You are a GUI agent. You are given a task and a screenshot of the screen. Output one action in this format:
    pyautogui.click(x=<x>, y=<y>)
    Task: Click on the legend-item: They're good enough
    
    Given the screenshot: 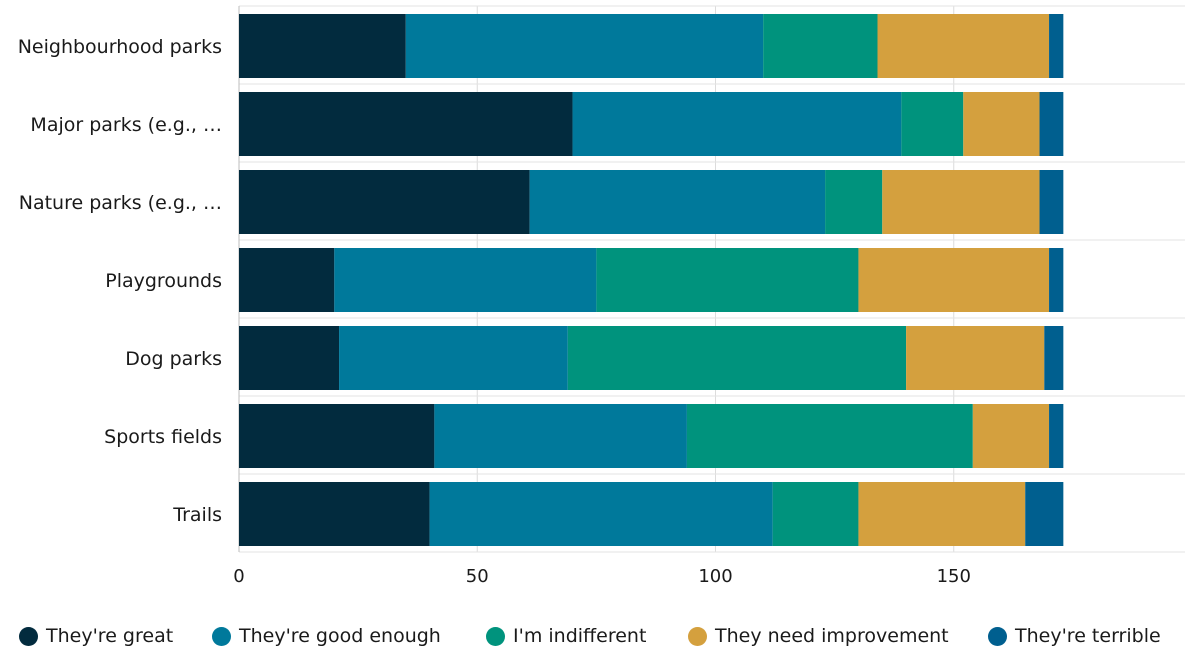 What is the action you would take?
    pyautogui.click(x=326, y=636)
    